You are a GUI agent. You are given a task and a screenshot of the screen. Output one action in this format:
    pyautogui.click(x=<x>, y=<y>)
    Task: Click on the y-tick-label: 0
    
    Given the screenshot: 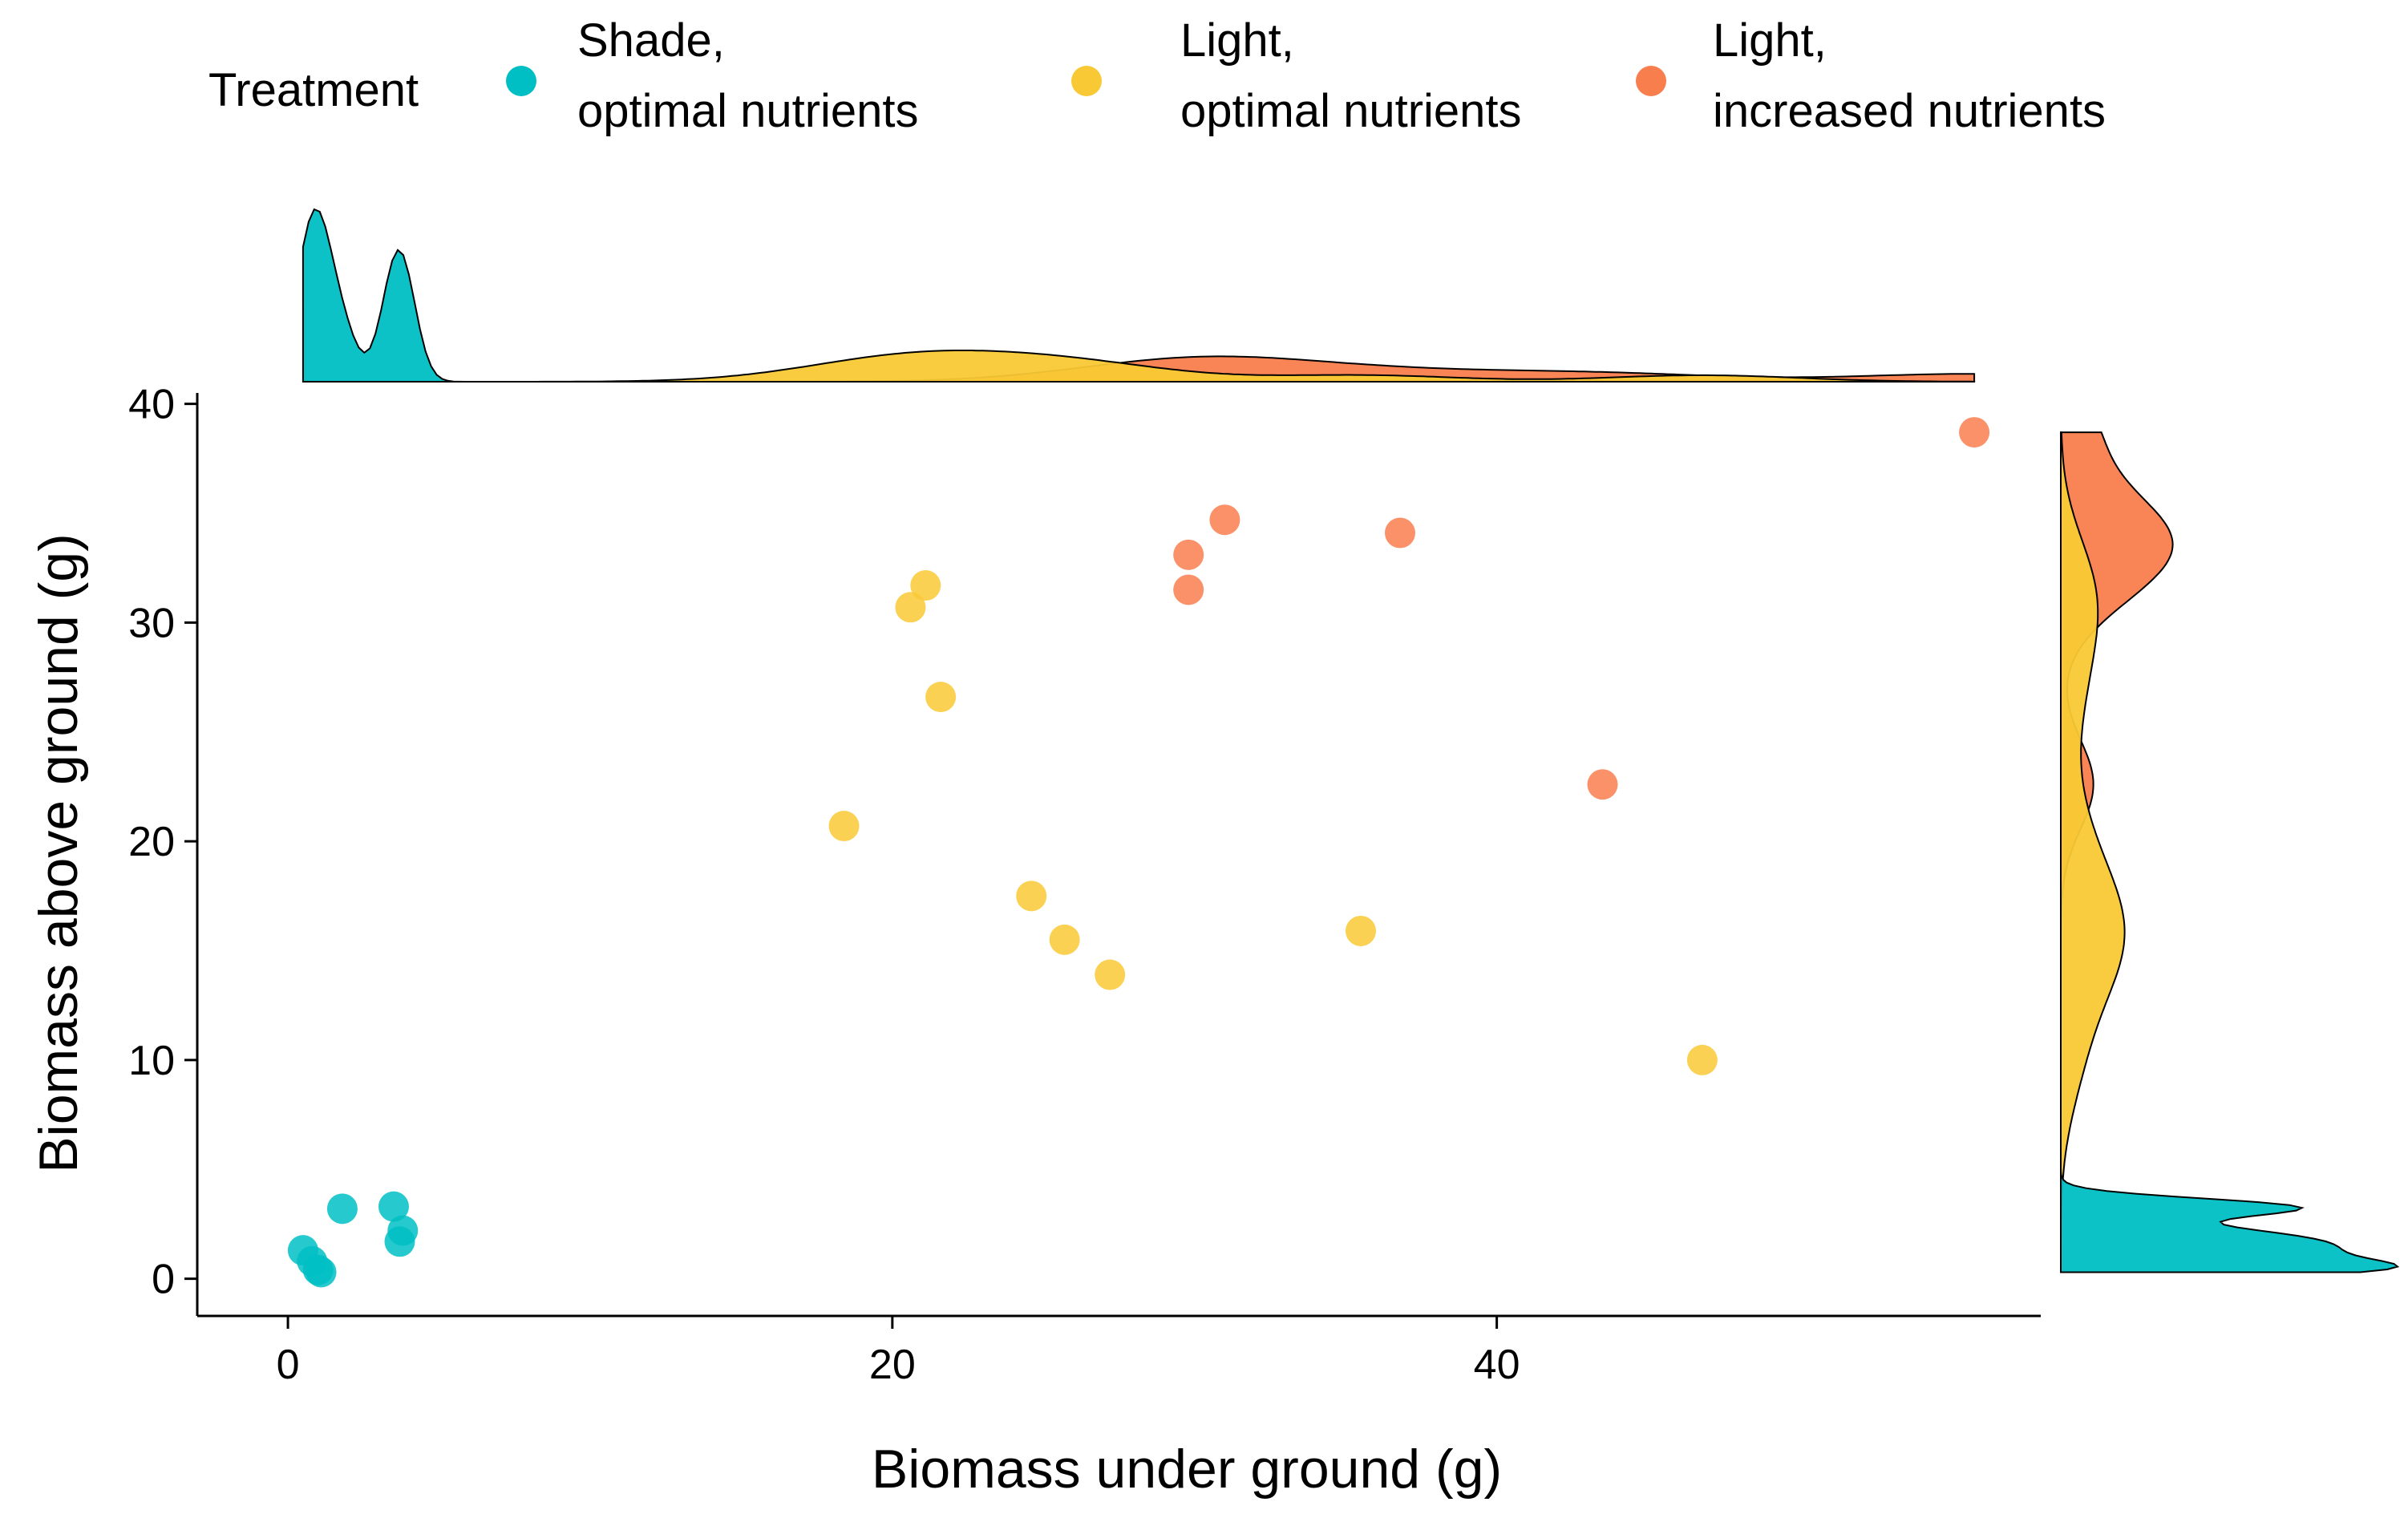 What is the action you would take?
    pyautogui.click(x=164, y=1280)
    